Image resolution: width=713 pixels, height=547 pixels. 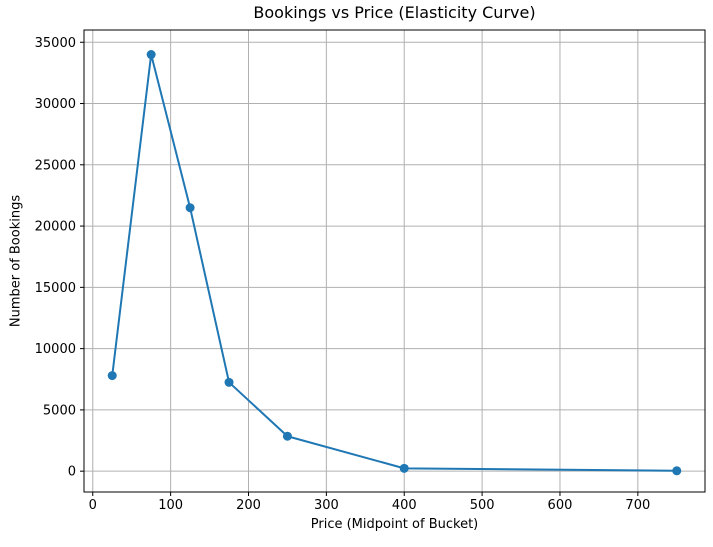 I want to click on x-tick-label: 700, so click(x=637, y=505).